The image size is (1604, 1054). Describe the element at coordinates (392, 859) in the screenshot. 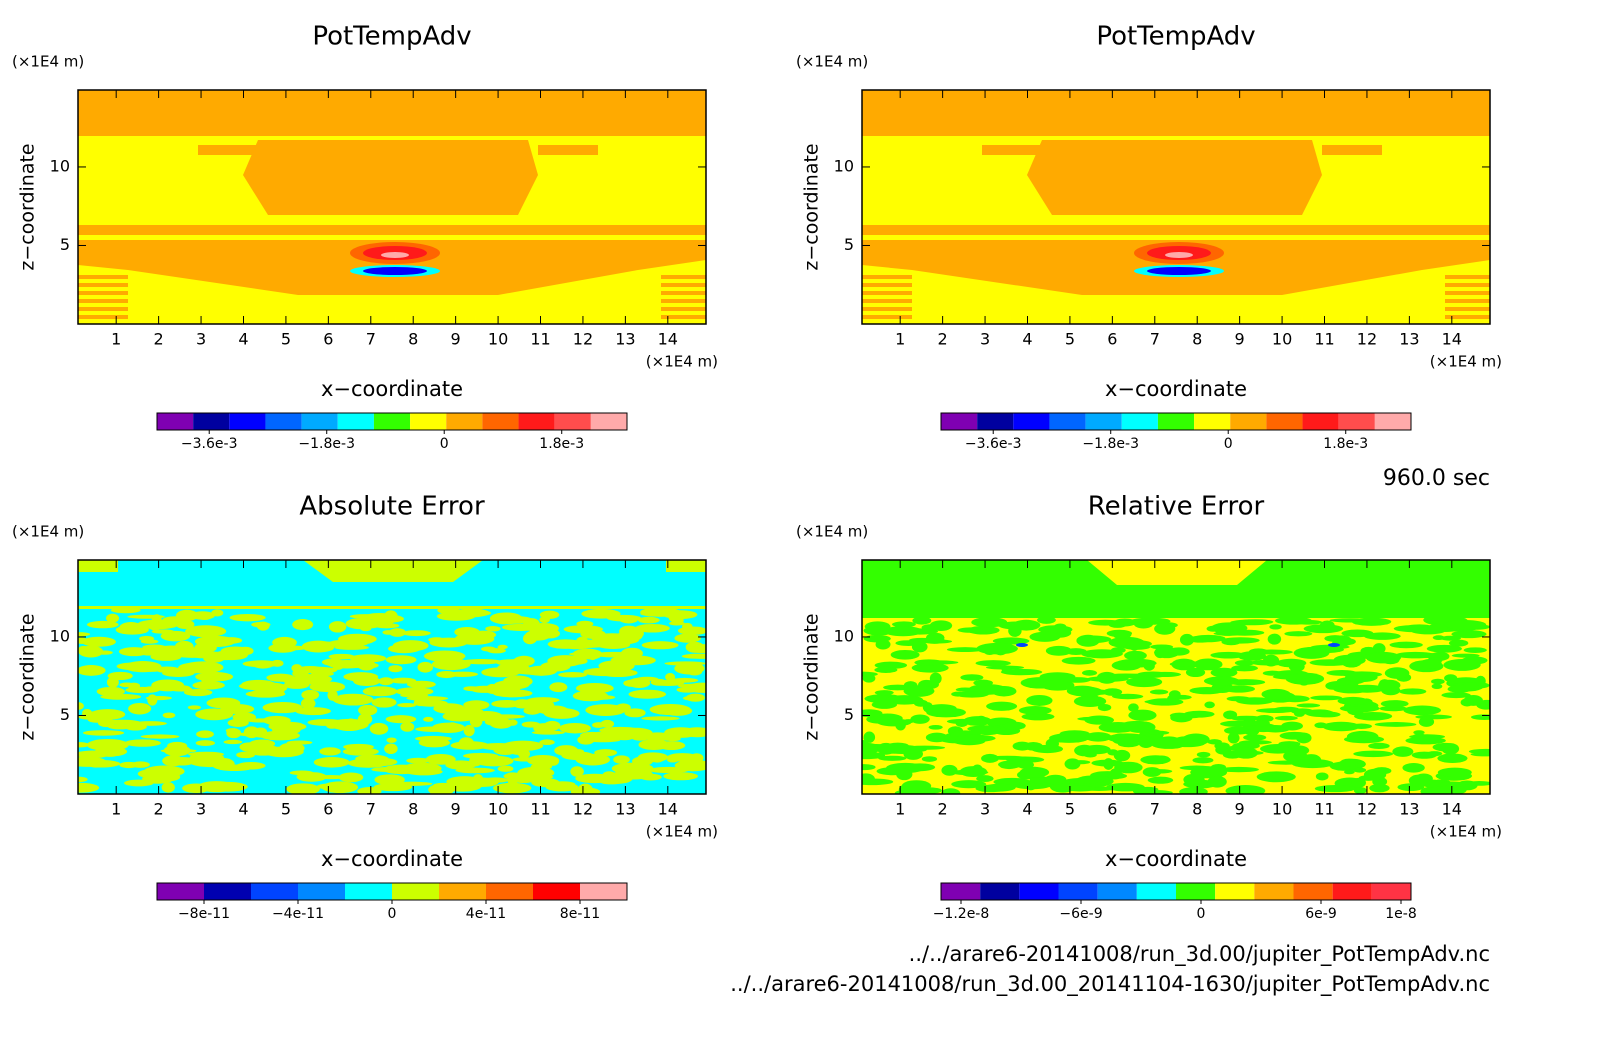

I see `x-axis-label: x−coordinate` at that location.